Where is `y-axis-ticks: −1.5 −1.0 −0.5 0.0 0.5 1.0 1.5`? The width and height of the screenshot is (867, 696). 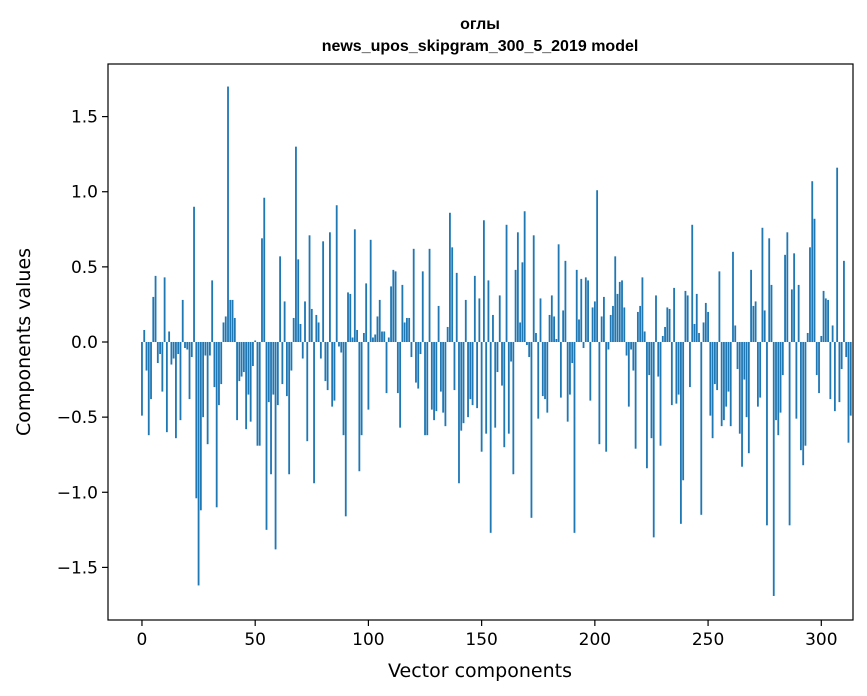 y-axis-ticks: −1.5 −1.0 −0.5 0.0 0.5 1.0 1.5 is located at coordinates (82, 343).